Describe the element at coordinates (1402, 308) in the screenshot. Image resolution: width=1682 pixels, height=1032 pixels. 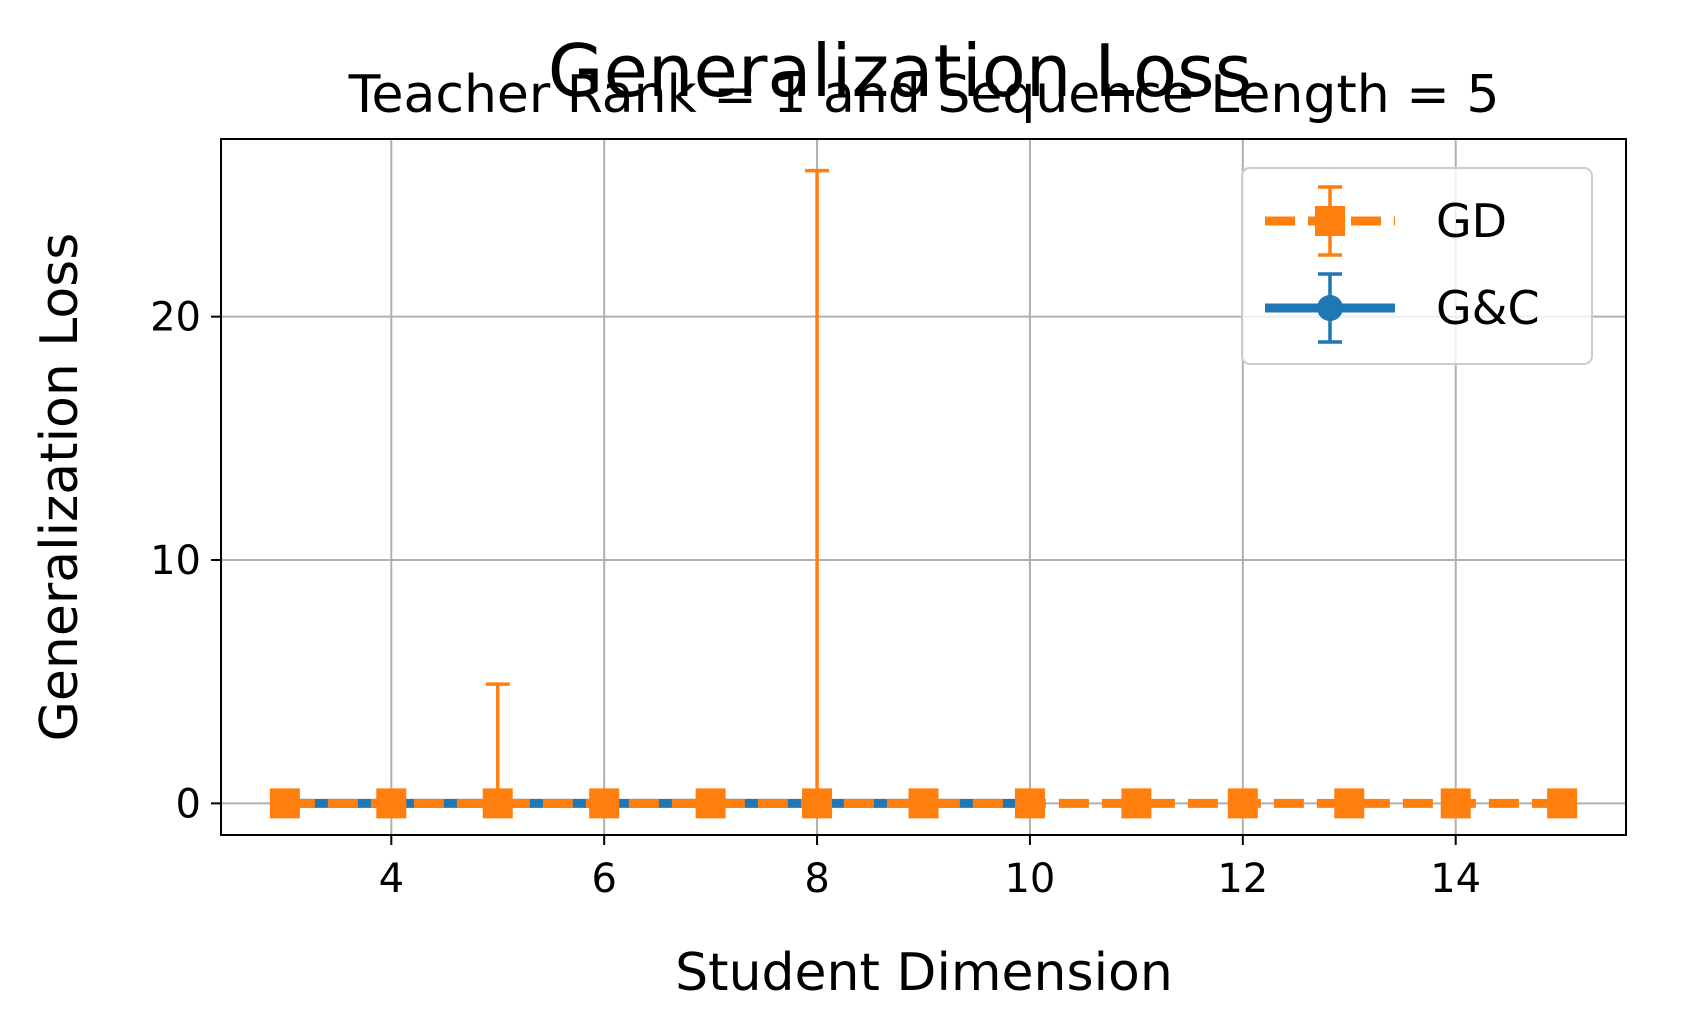
I see `legend-entry: G&C` at that location.